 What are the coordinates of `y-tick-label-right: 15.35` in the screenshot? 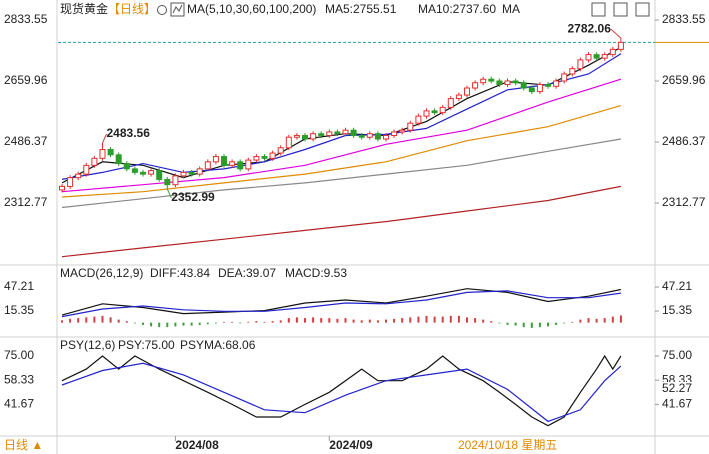 It's located at (677, 310).